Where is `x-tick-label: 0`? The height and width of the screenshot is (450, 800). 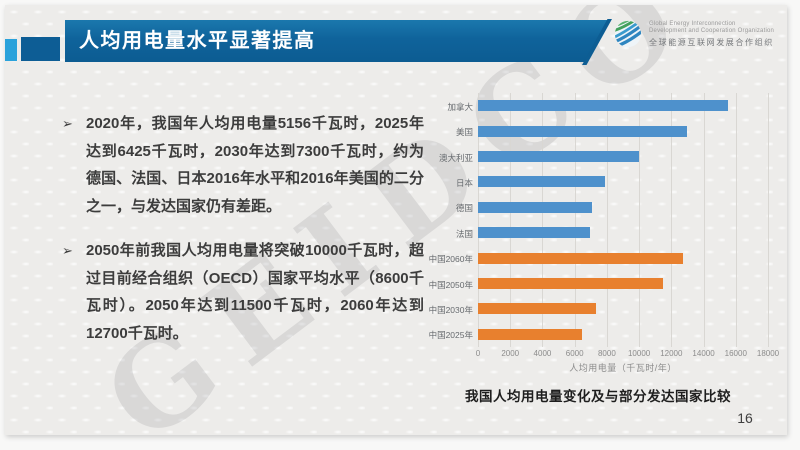
x-tick-label: 0 is located at coordinates (478, 353).